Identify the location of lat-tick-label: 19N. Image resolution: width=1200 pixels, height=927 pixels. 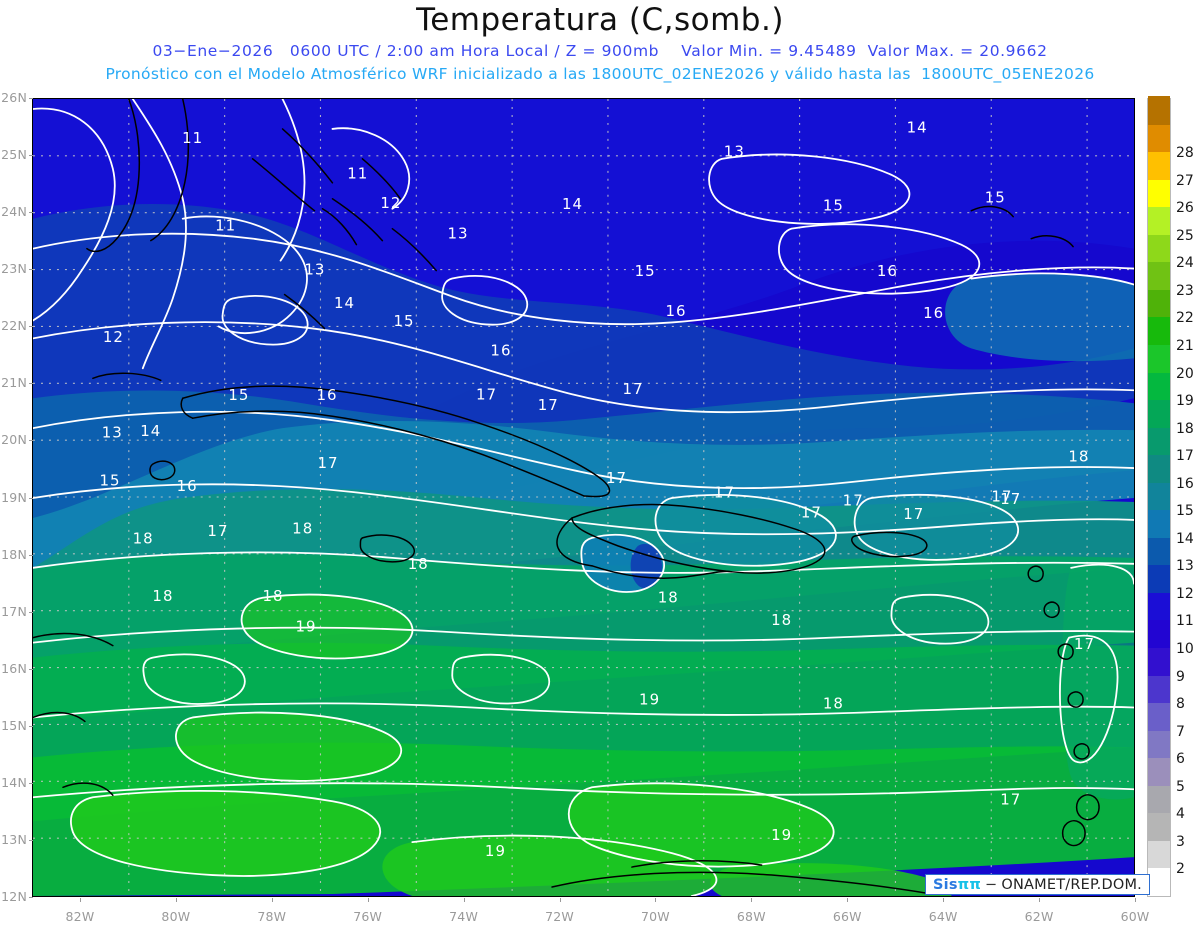
(14, 497).